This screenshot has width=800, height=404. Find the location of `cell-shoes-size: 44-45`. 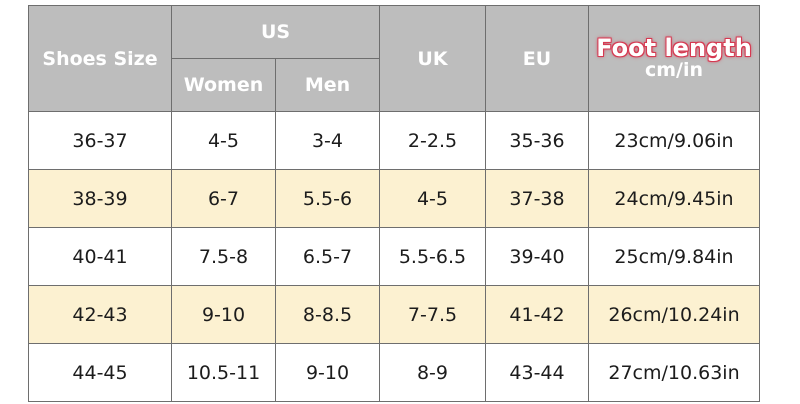

cell-shoes-size: 44-45 is located at coordinates (100, 372).